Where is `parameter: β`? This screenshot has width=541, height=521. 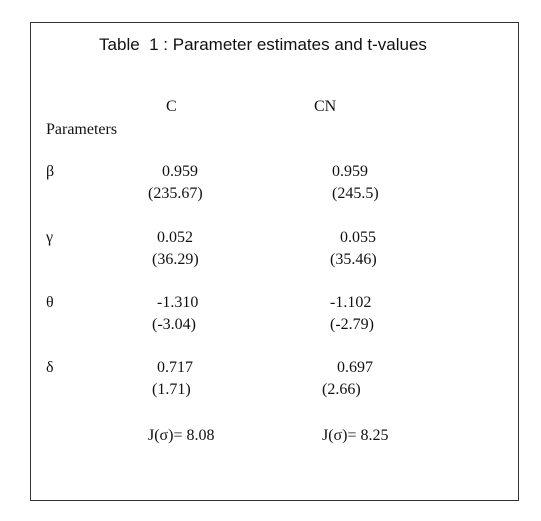
parameter: β is located at coordinates (50, 171).